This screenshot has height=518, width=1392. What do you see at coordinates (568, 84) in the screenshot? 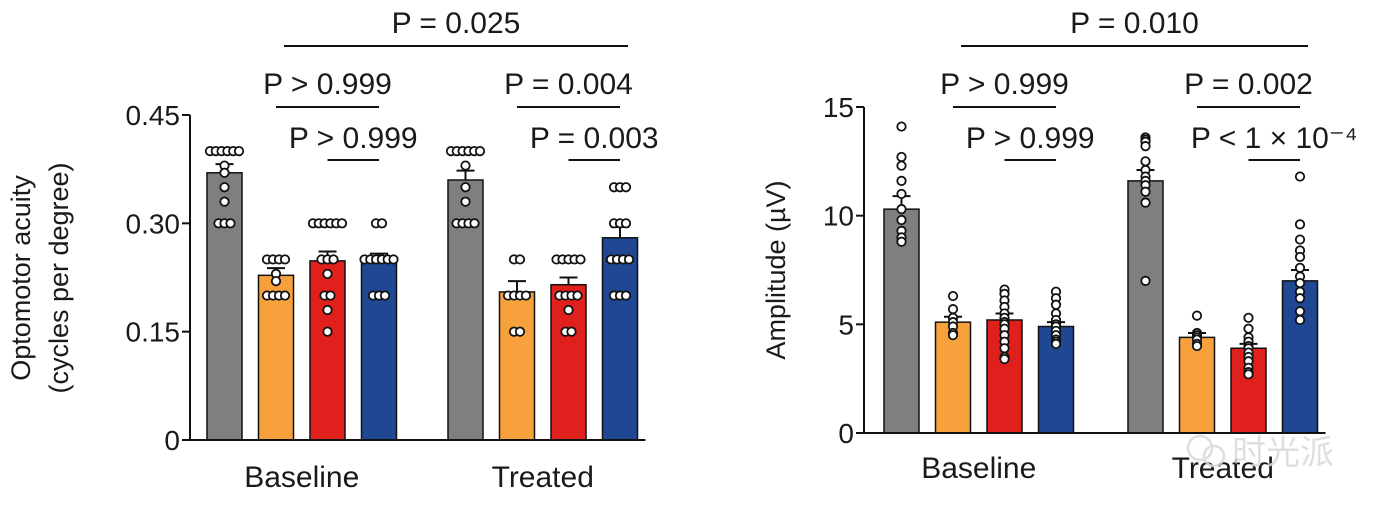
I see `p-value-label: P = 0.004` at bounding box center [568, 84].